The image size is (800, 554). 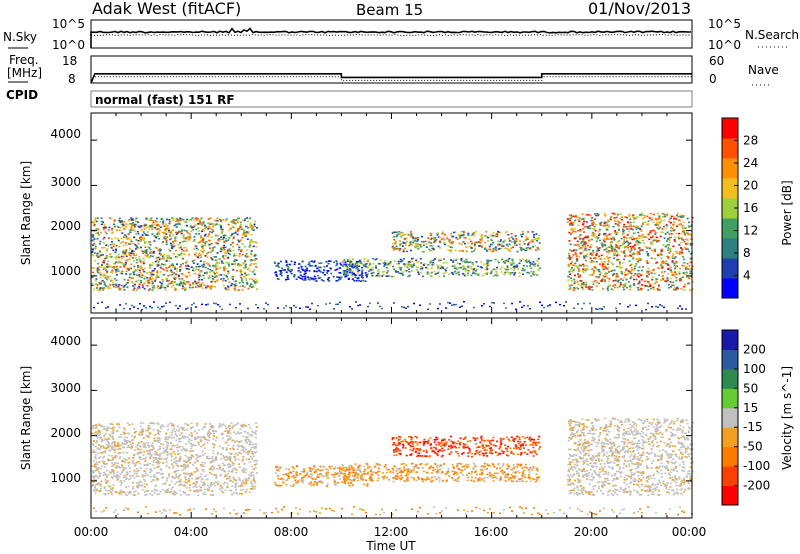 I want to click on power-ytick-3000: 3000, so click(x=65, y=182).